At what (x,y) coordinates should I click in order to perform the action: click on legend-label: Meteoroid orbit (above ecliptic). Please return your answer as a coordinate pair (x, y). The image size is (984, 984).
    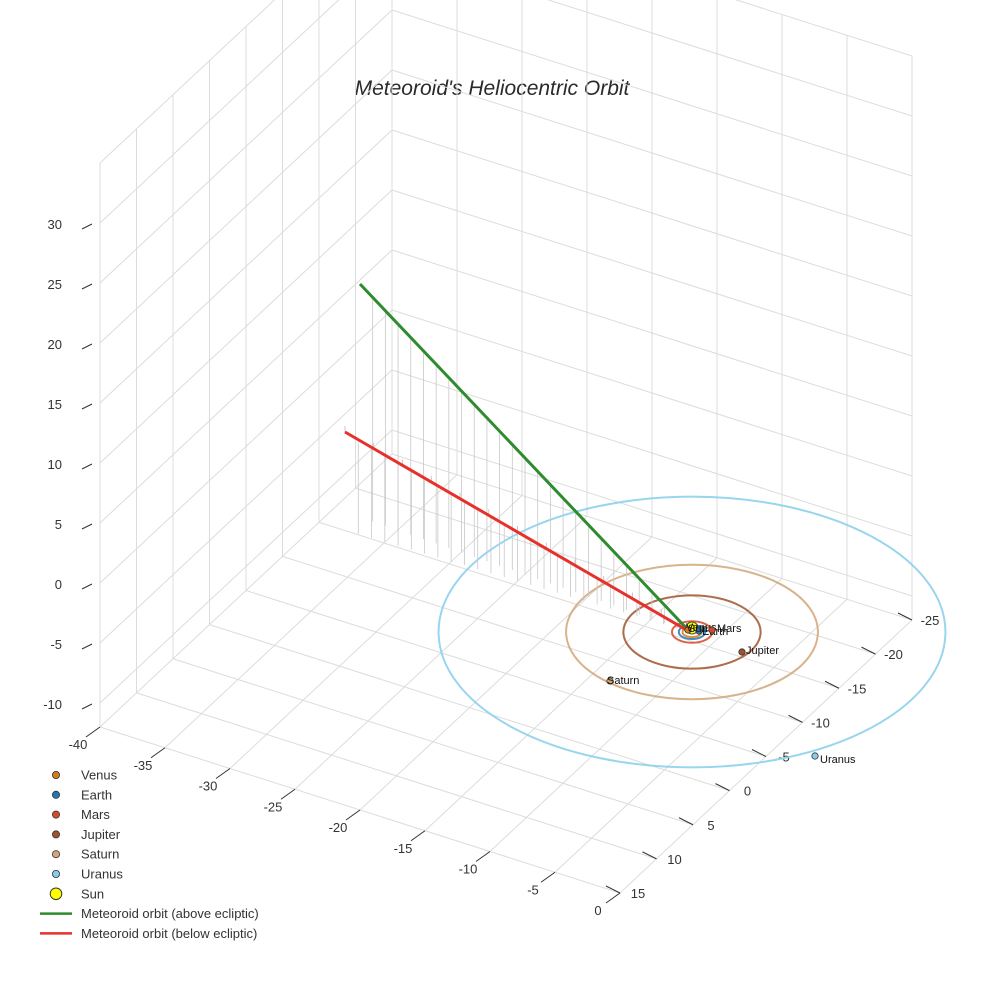
    Looking at the image, I should click on (170, 913).